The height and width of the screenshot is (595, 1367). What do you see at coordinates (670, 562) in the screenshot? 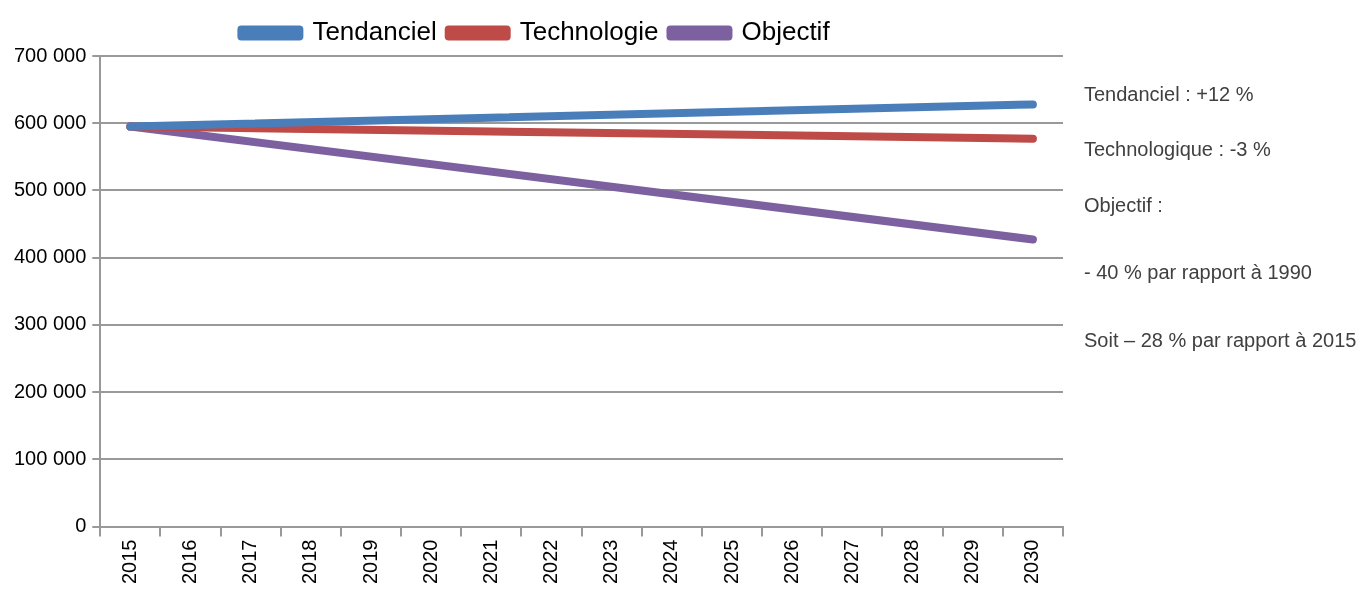
I see `x-tick-label: 2024` at bounding box center [670, 562].